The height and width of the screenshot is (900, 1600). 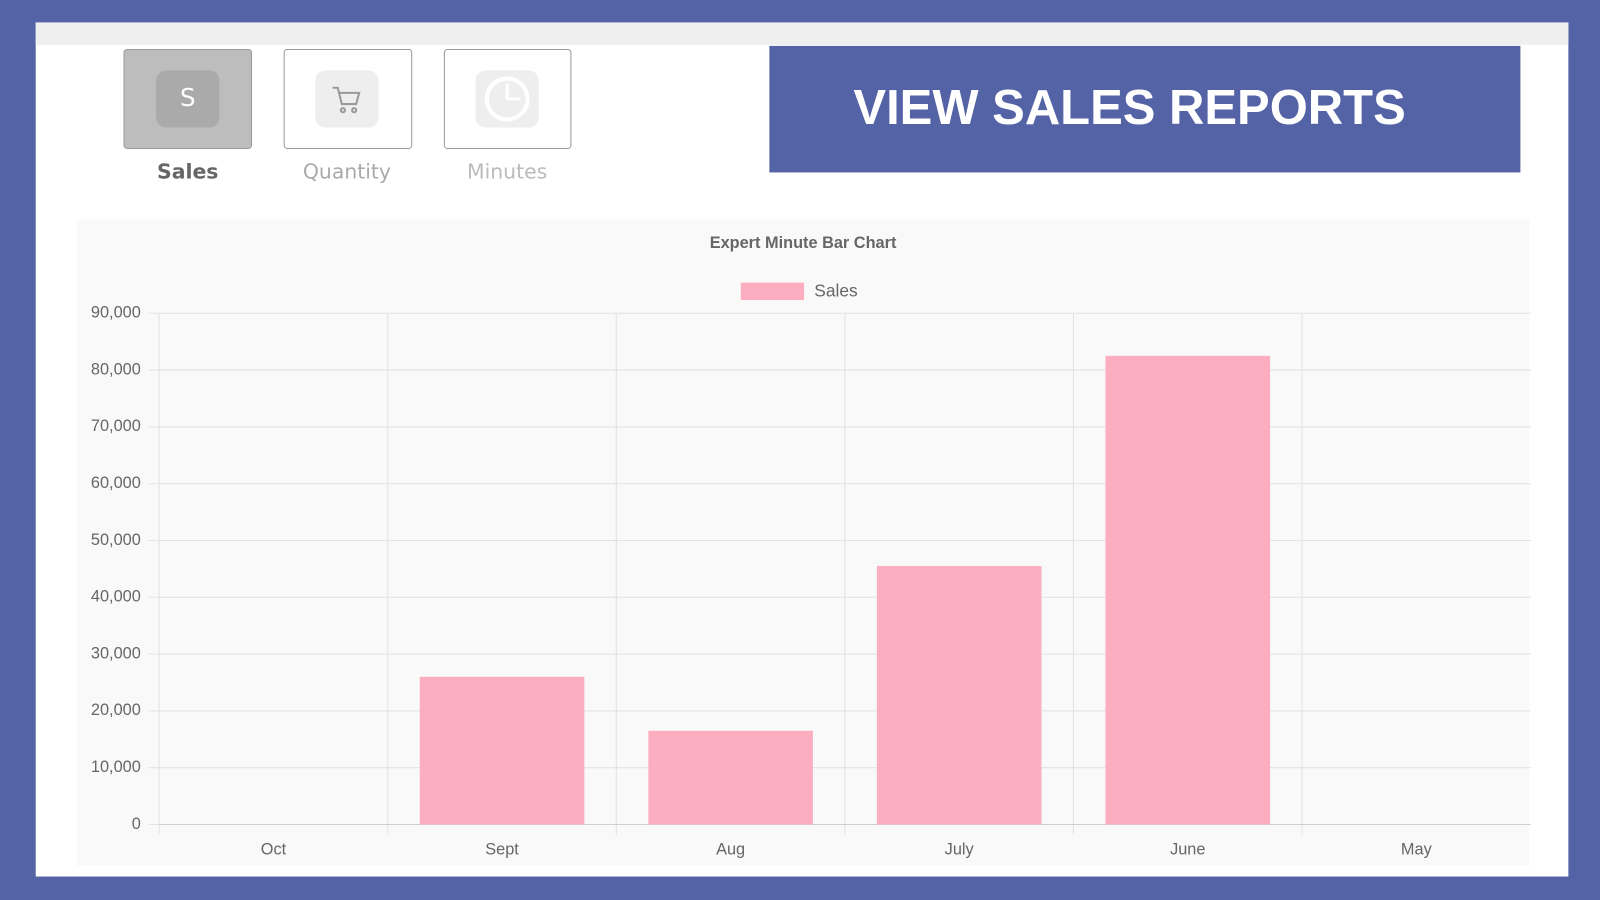 I want to click on y-tick-label: 10,000, so click(x=116, y=767).